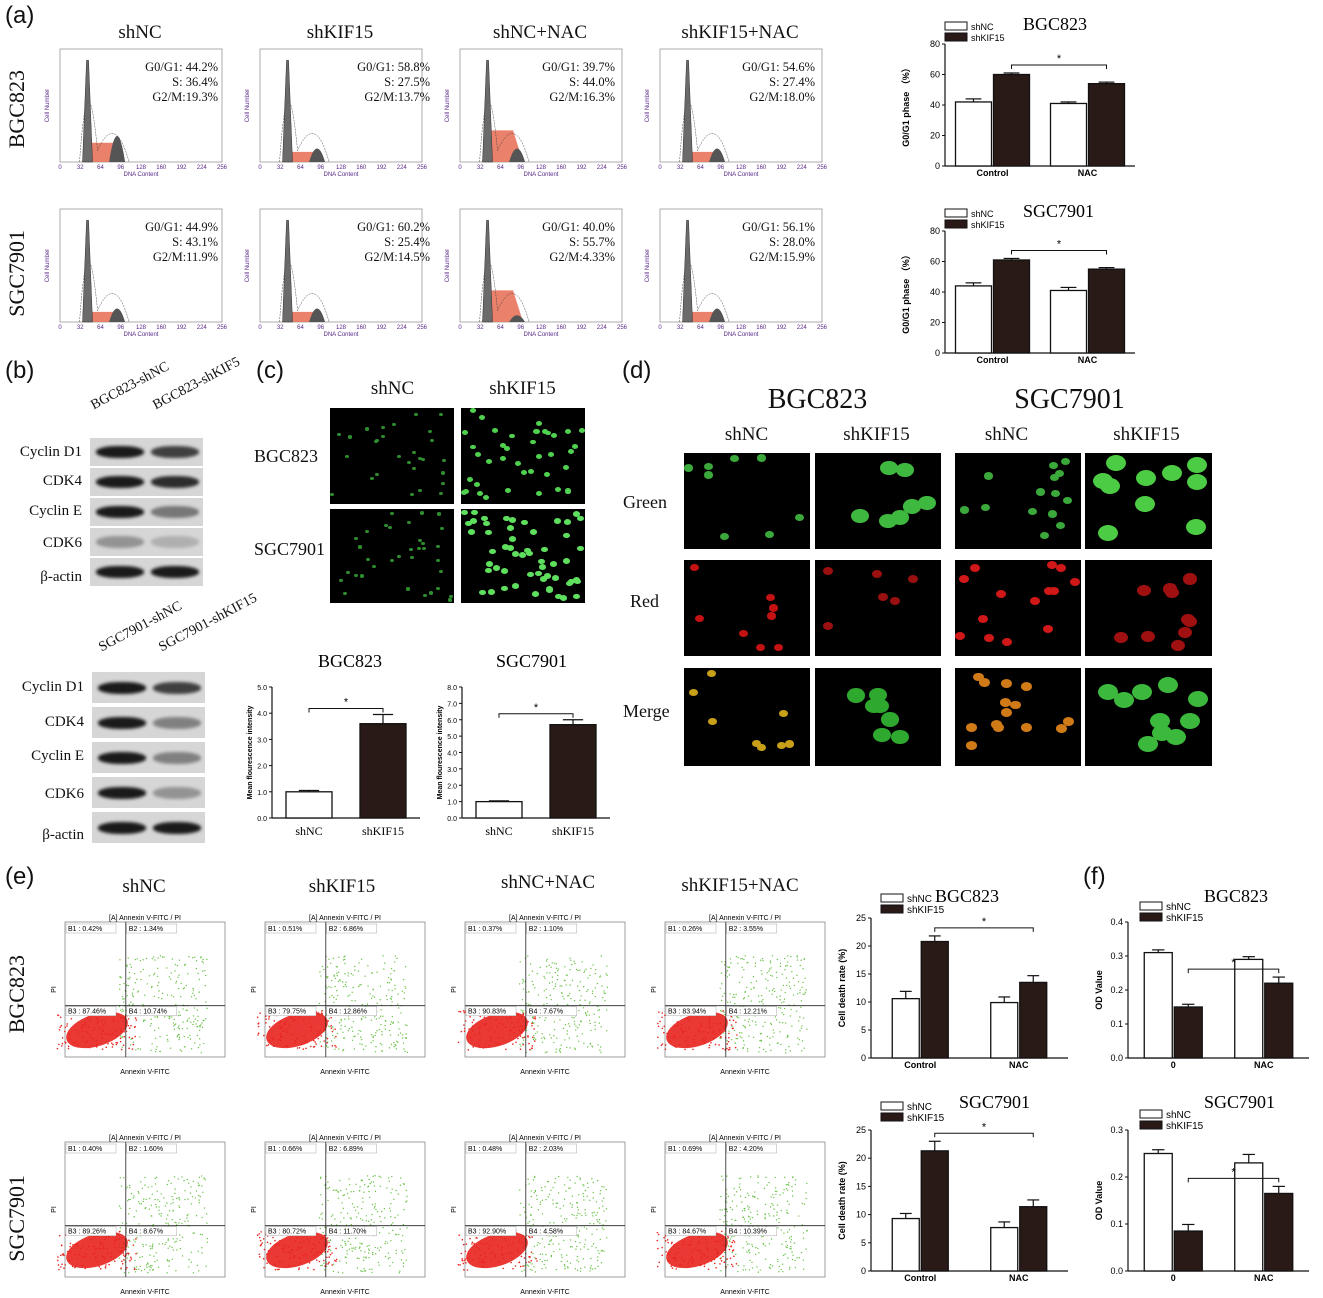 This screenshot has height=1298, width=1323. What do you see at coordinates (993, 173) in the screenshot?
I see `category-label: Control` at bounding box center [993, 173].